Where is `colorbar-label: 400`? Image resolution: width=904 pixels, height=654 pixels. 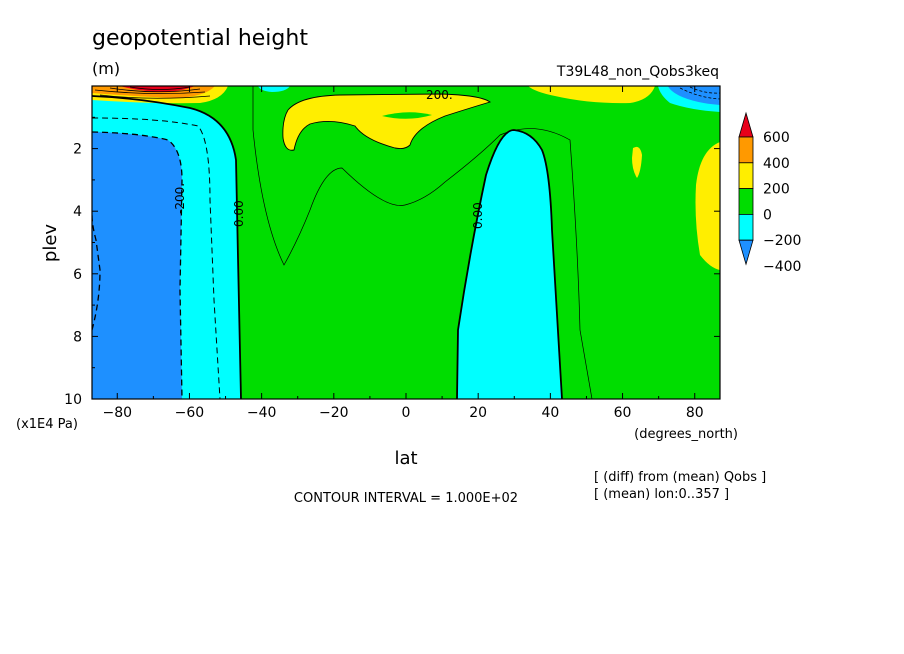
colorbar-label: 400 is located at coordinates (776, 164).